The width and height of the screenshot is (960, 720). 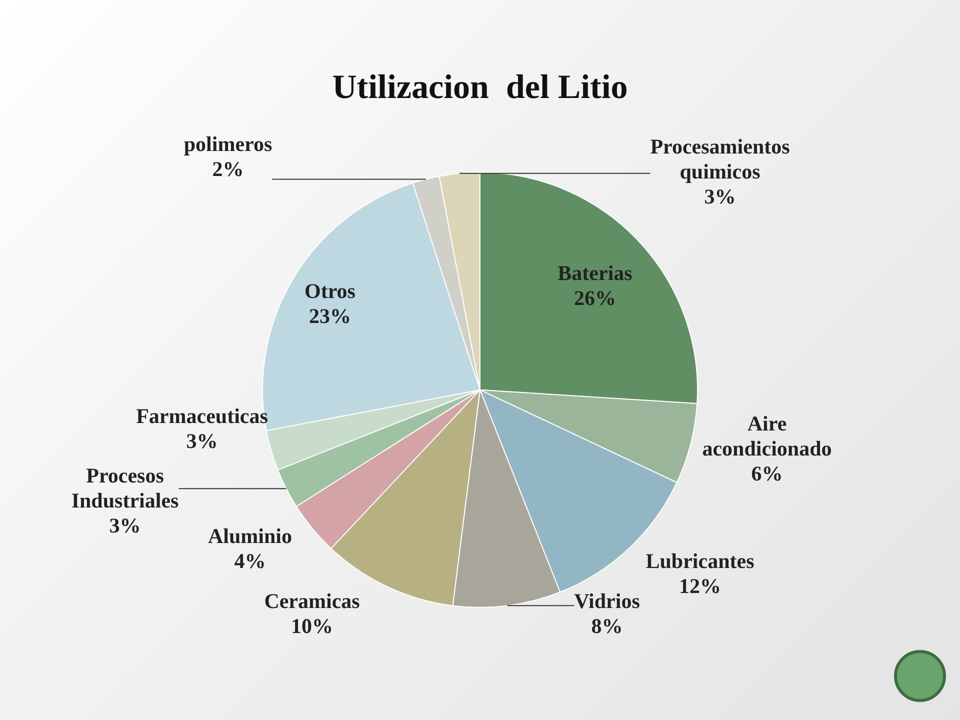 What do you see at coordinates (312, 600) in the screenshot?
I see `slice-label: Ceramicas` at bounding box center [312, 600].